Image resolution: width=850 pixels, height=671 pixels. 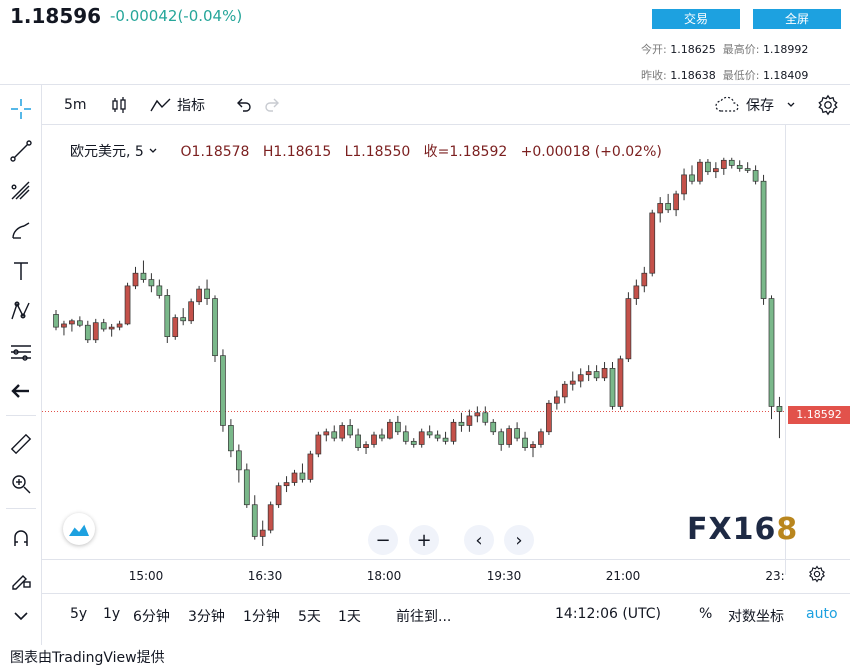 I want to click on tradingview-logo, so click(x=79, y=529).